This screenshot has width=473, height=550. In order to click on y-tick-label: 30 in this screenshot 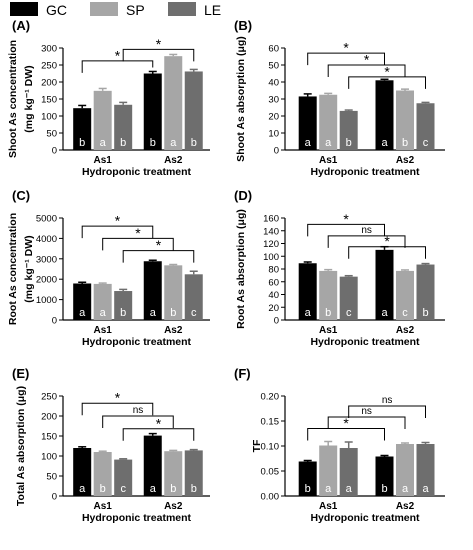, I will do `click(273, 100)`.